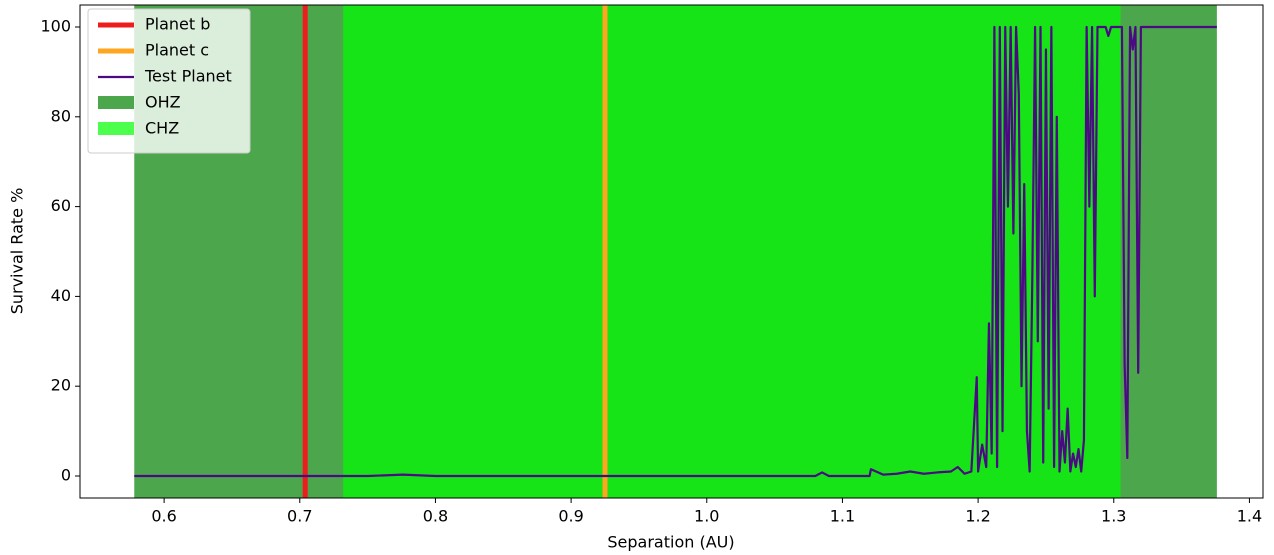 This screenshot has width=1274, height=555. I want to click on x-tick-label: 1.1, so click(842, 516).